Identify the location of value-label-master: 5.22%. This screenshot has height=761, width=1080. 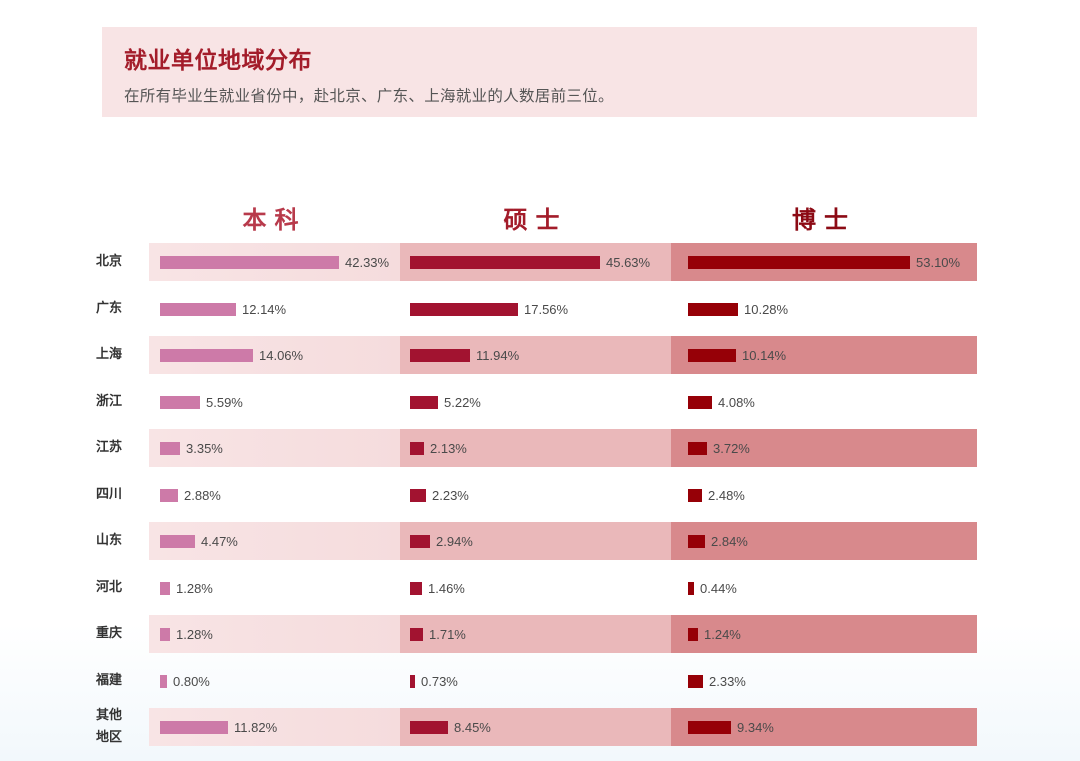
(462, 402).